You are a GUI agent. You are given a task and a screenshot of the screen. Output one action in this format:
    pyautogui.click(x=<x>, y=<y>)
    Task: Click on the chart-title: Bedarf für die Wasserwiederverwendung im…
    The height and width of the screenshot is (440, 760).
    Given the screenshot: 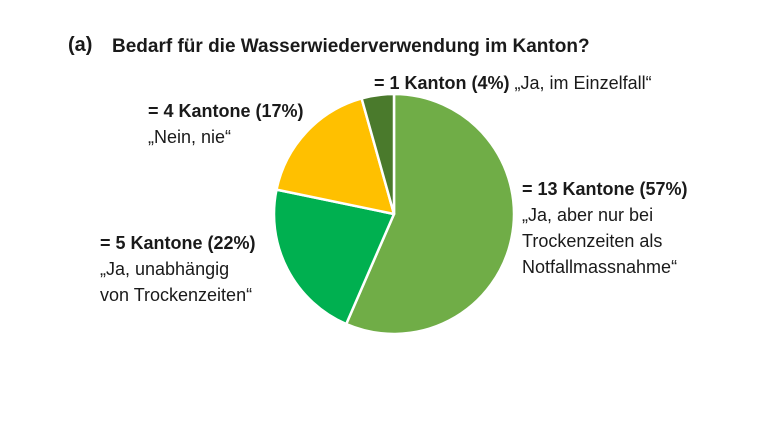 What is the action you would take?
    pyautogui.click(x=351, y=46)
    